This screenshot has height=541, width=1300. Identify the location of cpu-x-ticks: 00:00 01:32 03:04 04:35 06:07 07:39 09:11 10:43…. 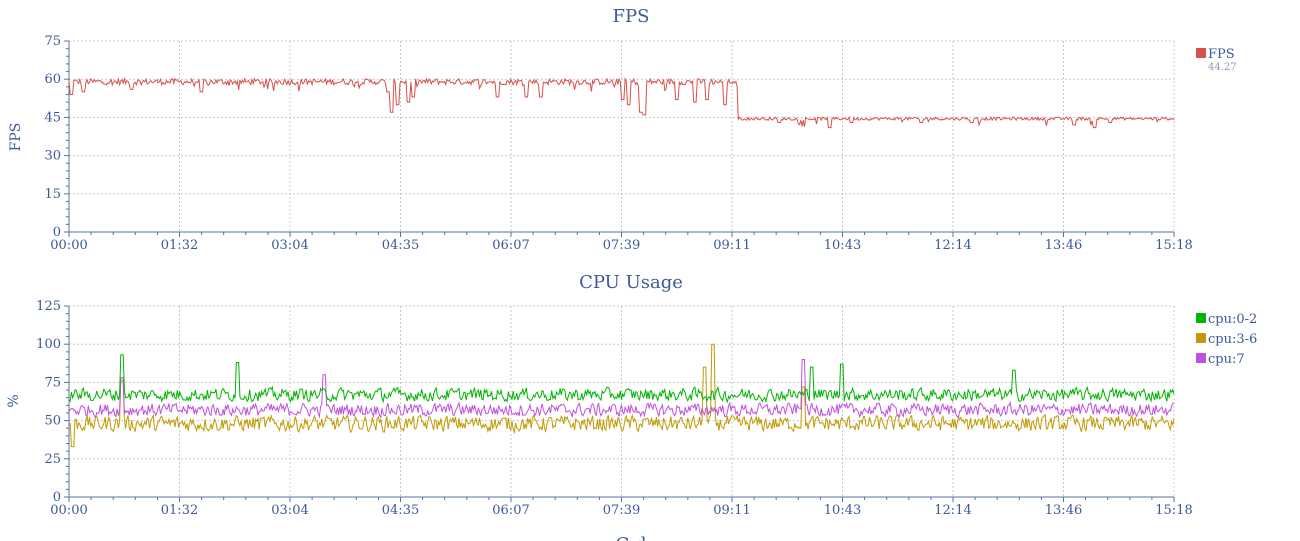
(621, 507).